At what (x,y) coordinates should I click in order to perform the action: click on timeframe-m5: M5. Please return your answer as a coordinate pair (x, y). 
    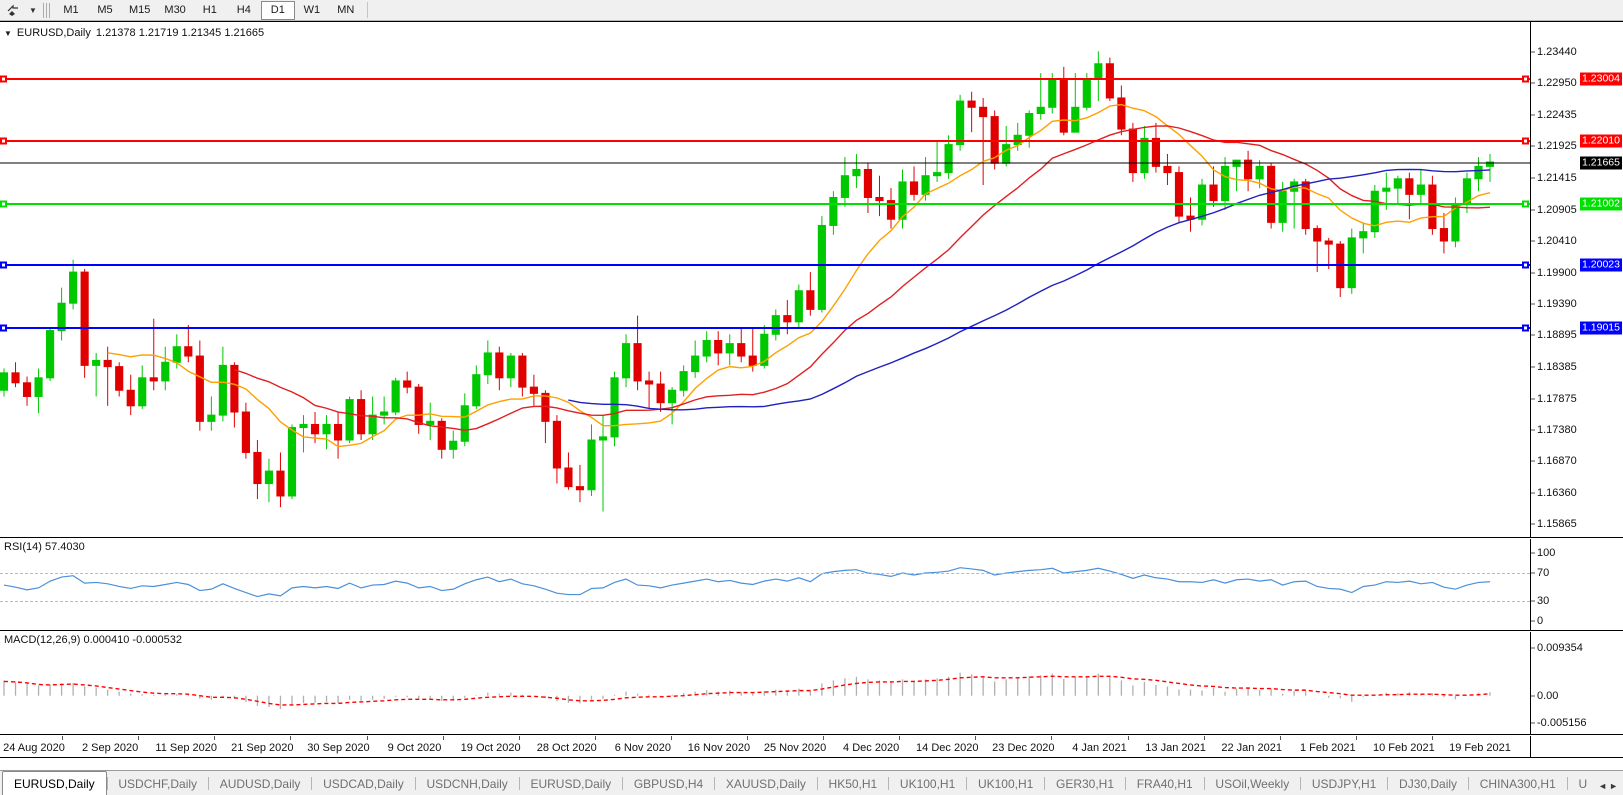
    Looking at the image, I should click on (105, 10).